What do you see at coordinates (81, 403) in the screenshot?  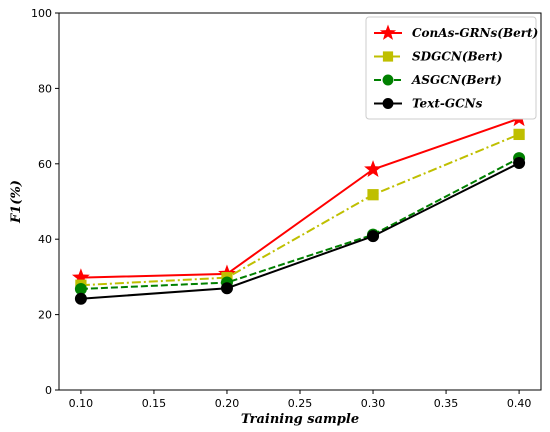 I see `x-tick-label: 0.10` at bounding box center [81, 403].